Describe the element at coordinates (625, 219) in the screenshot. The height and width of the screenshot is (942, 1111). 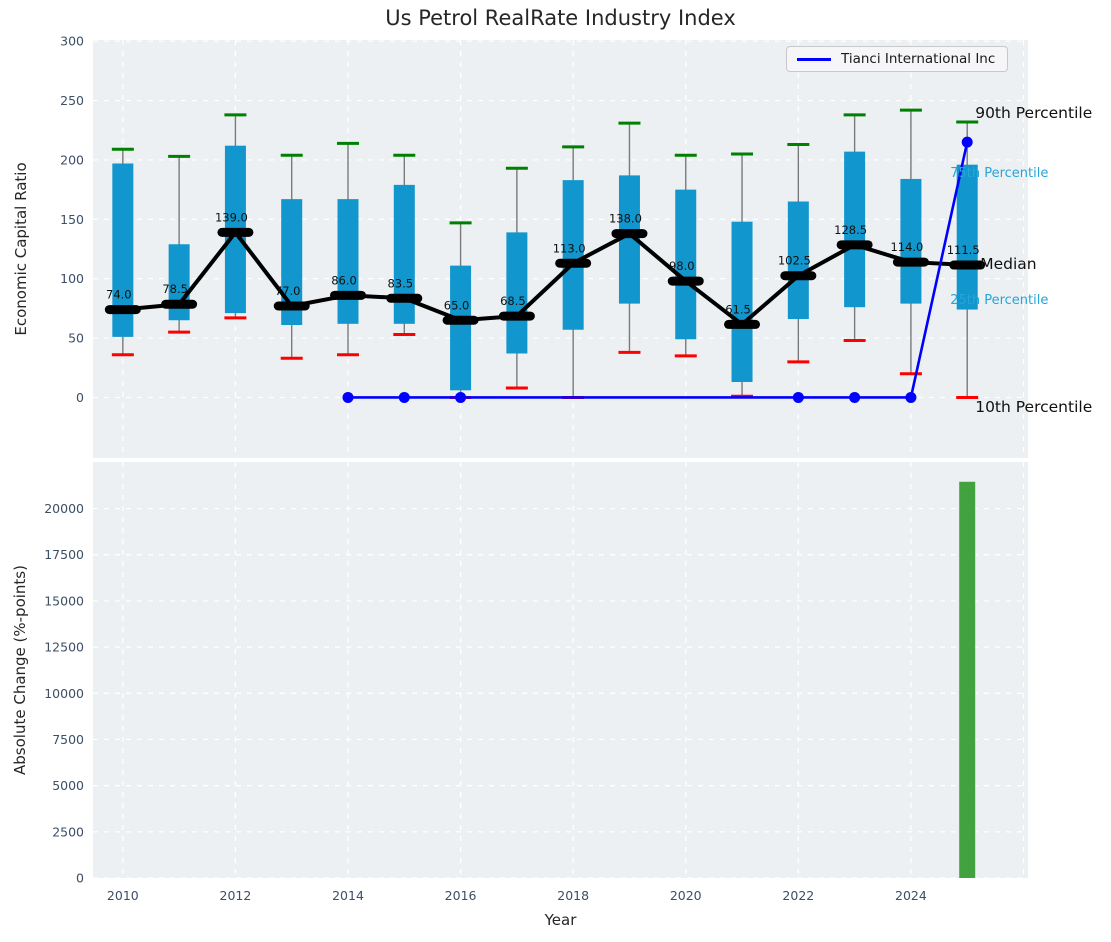
I see `median-value-label: 138.0` at that location.